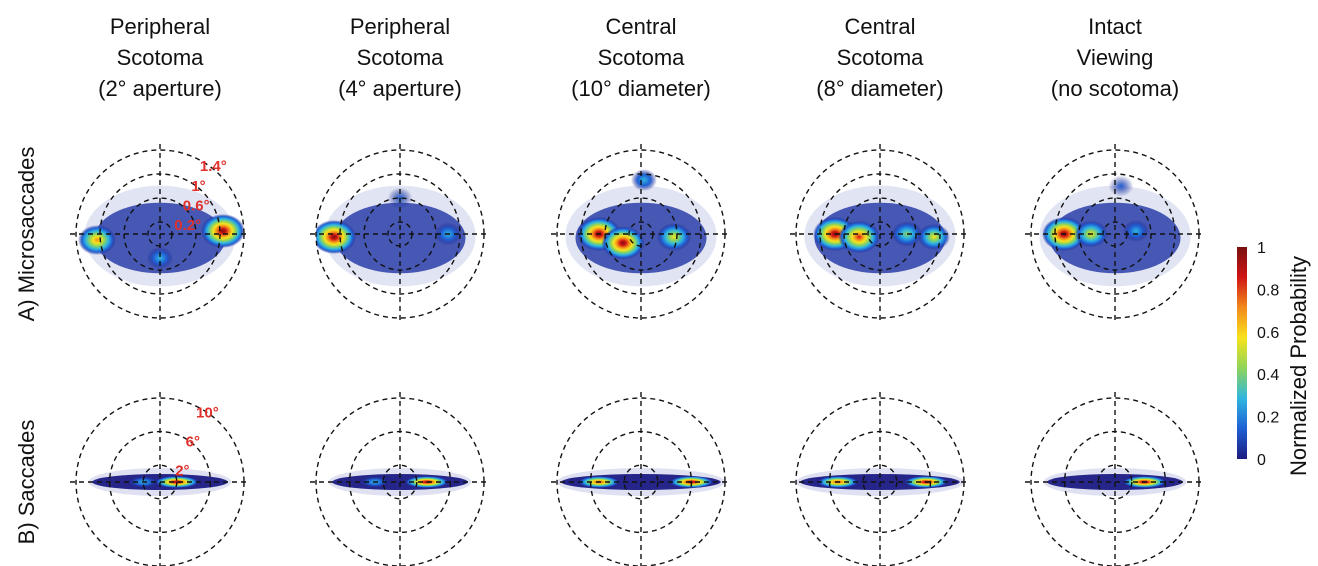 This screenshot has width=1318, height=566. Describe the element at coordinates (1115, 88) in the screenshot. I see `column-title-5-line-3: (no scotoma)` at that location.